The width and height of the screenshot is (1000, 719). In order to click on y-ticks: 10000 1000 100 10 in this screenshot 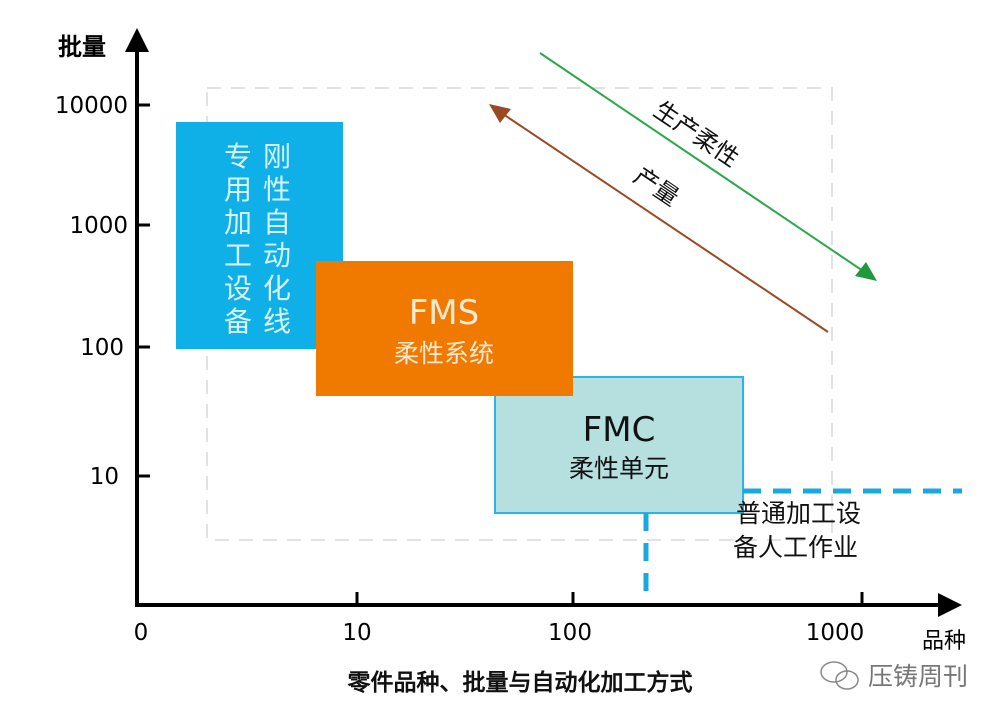, I will do `click(102, 291)`.